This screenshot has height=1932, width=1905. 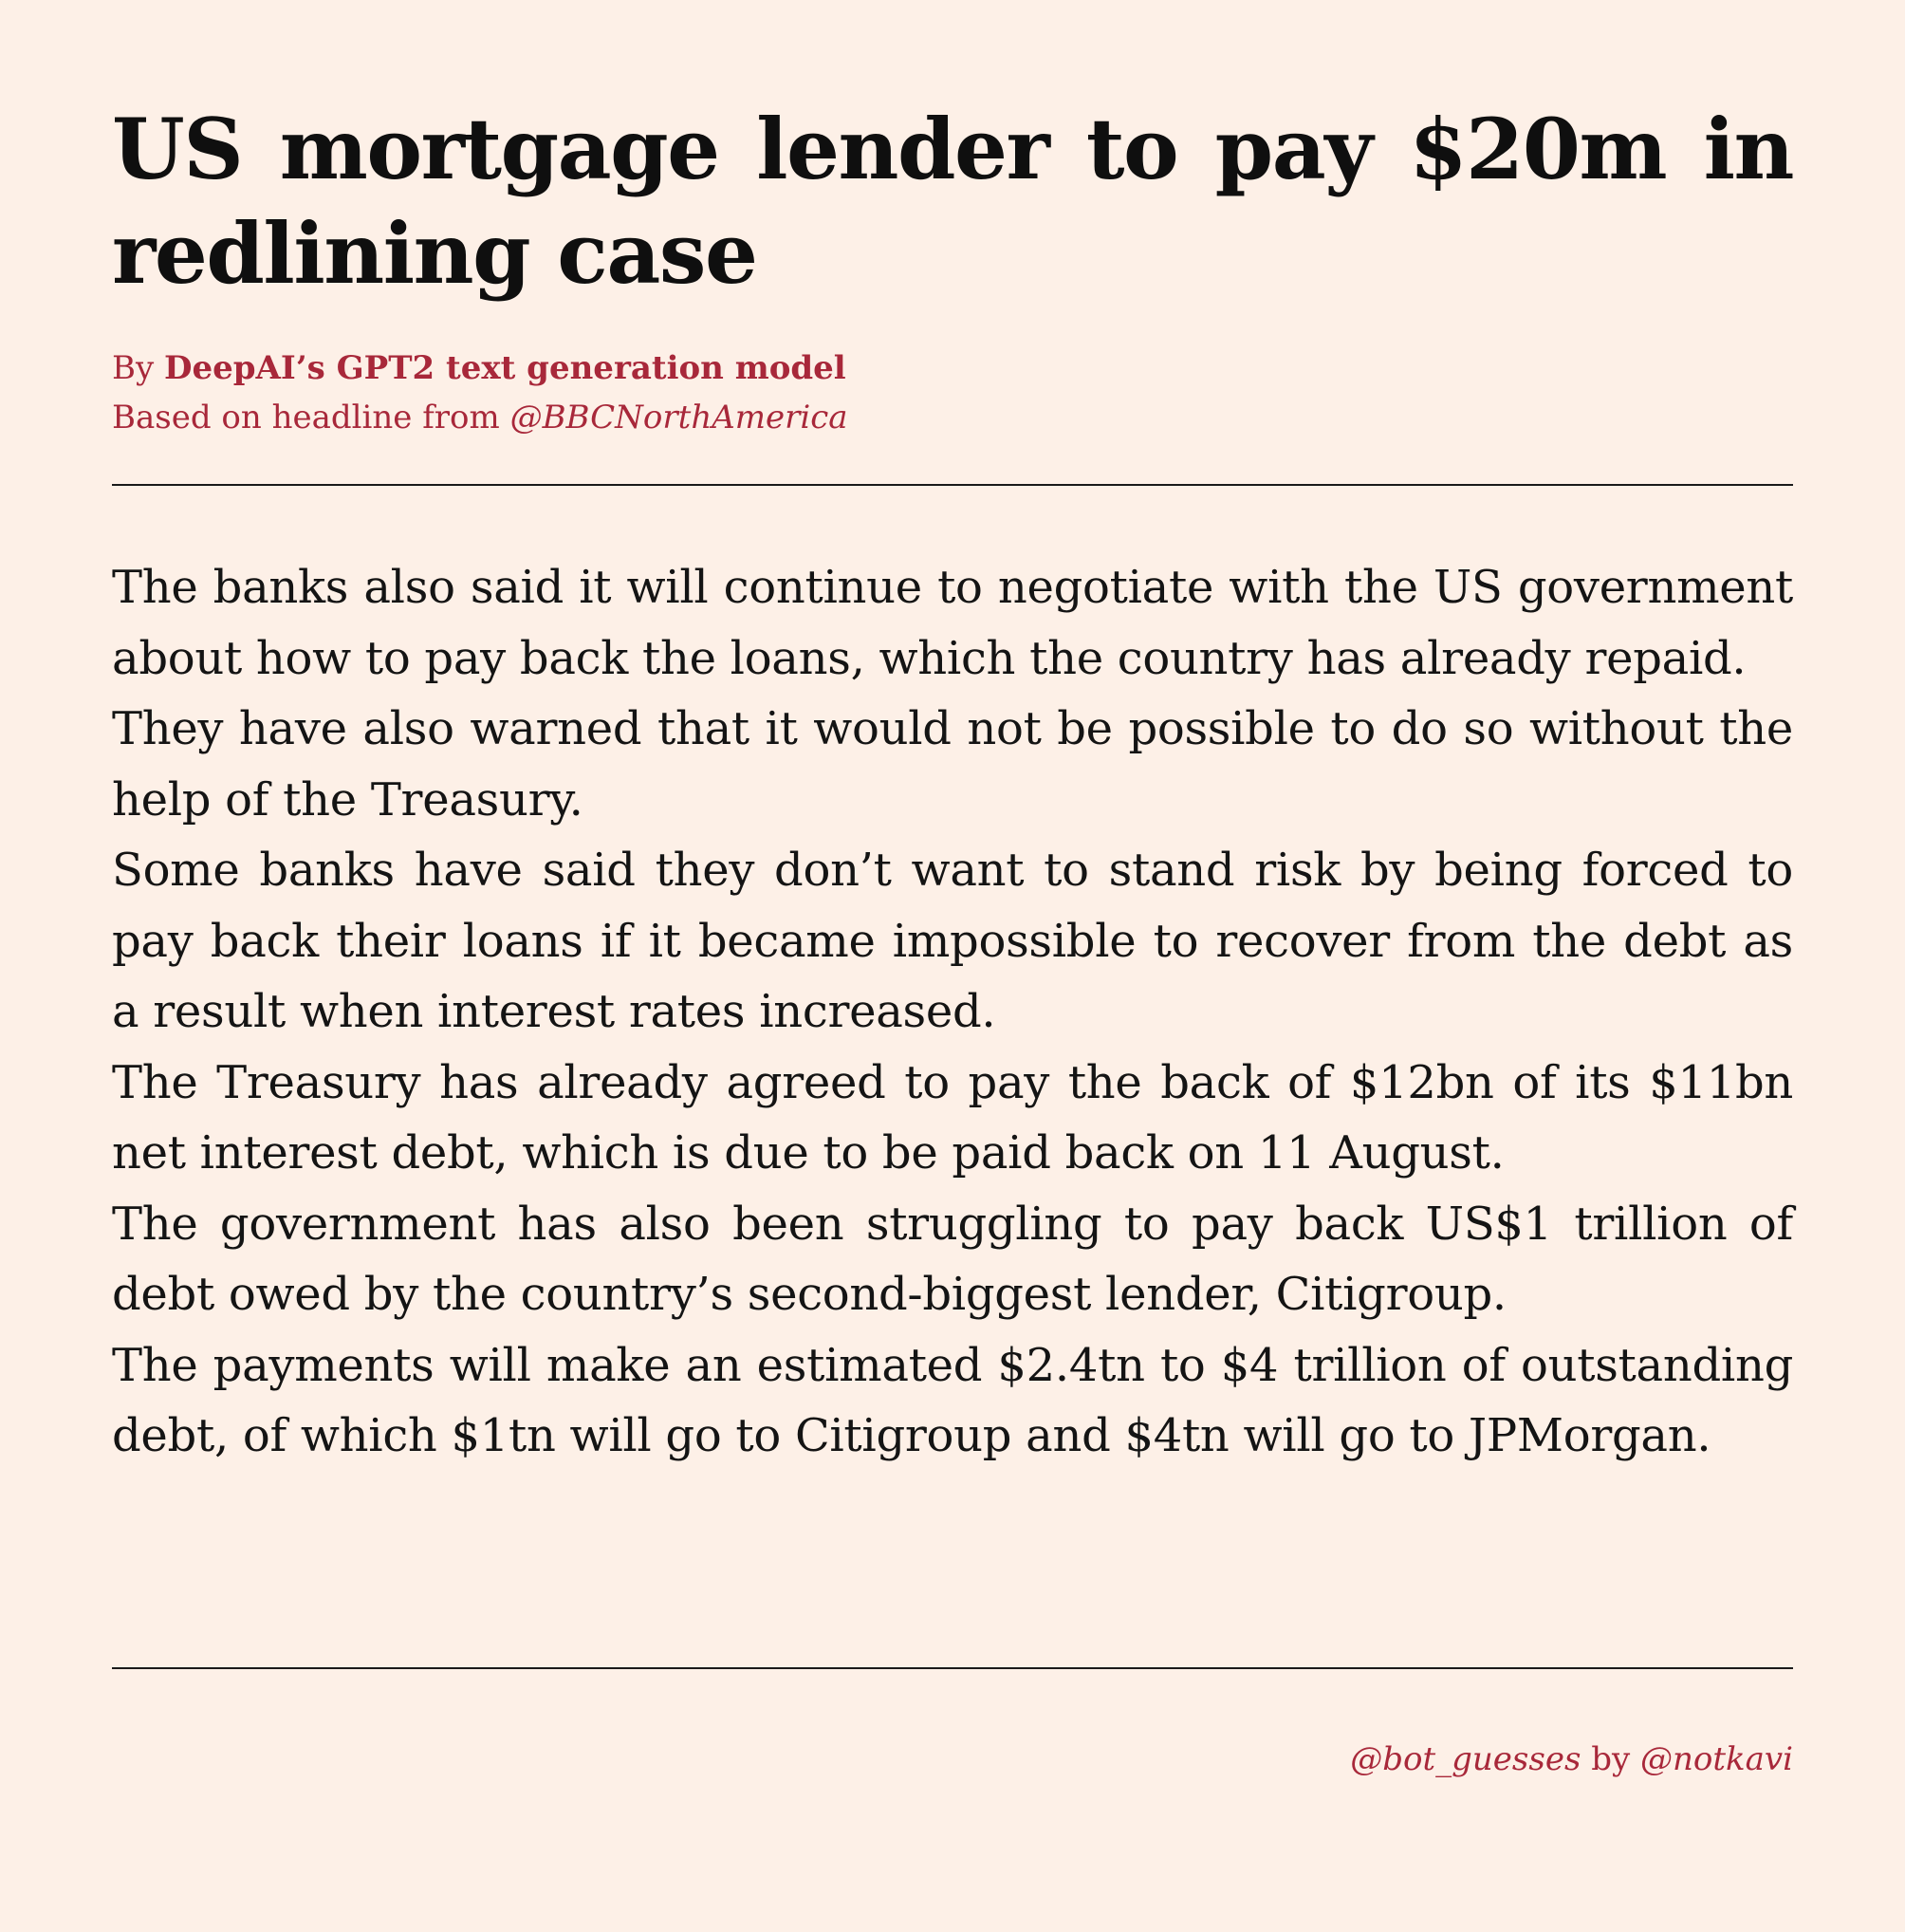 What do you see at coordinates (1466, 1759) in the screenshot?
I see `footer-account-handle: @bot_guesses` at bounding box center [1466, 1759].